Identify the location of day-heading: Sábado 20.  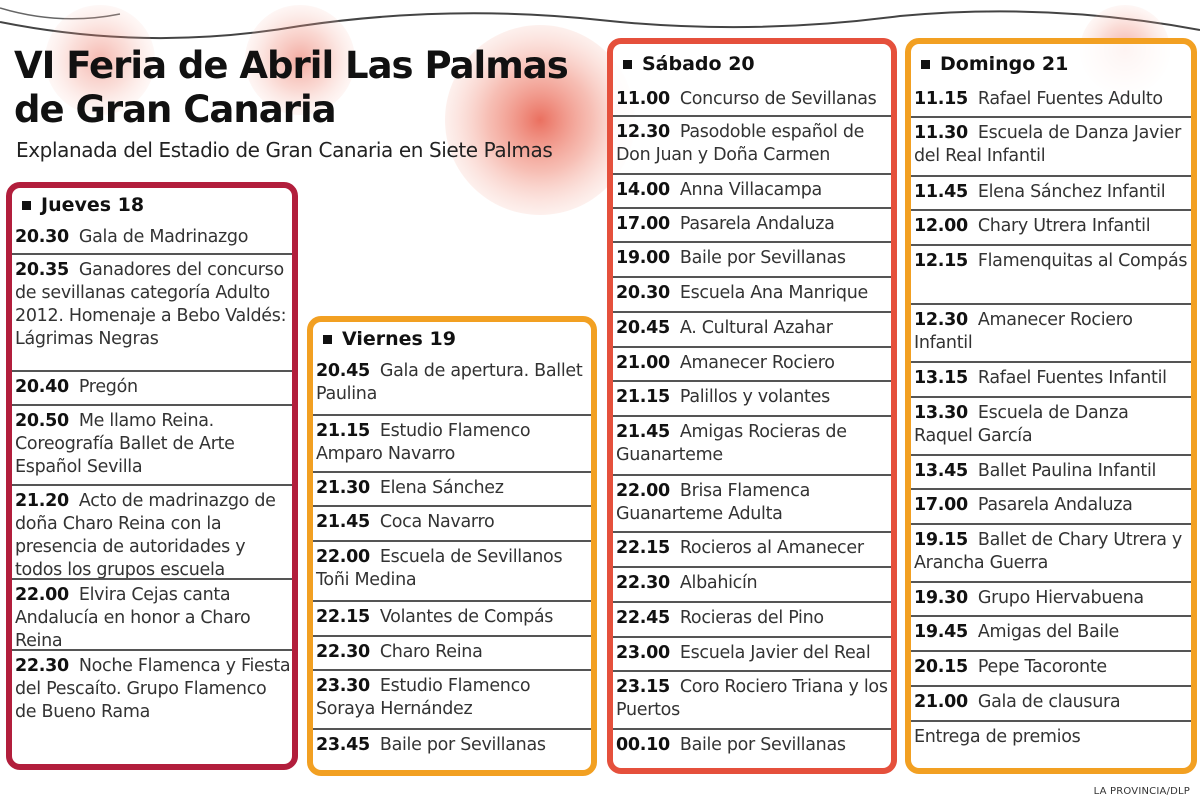
(752, 64).